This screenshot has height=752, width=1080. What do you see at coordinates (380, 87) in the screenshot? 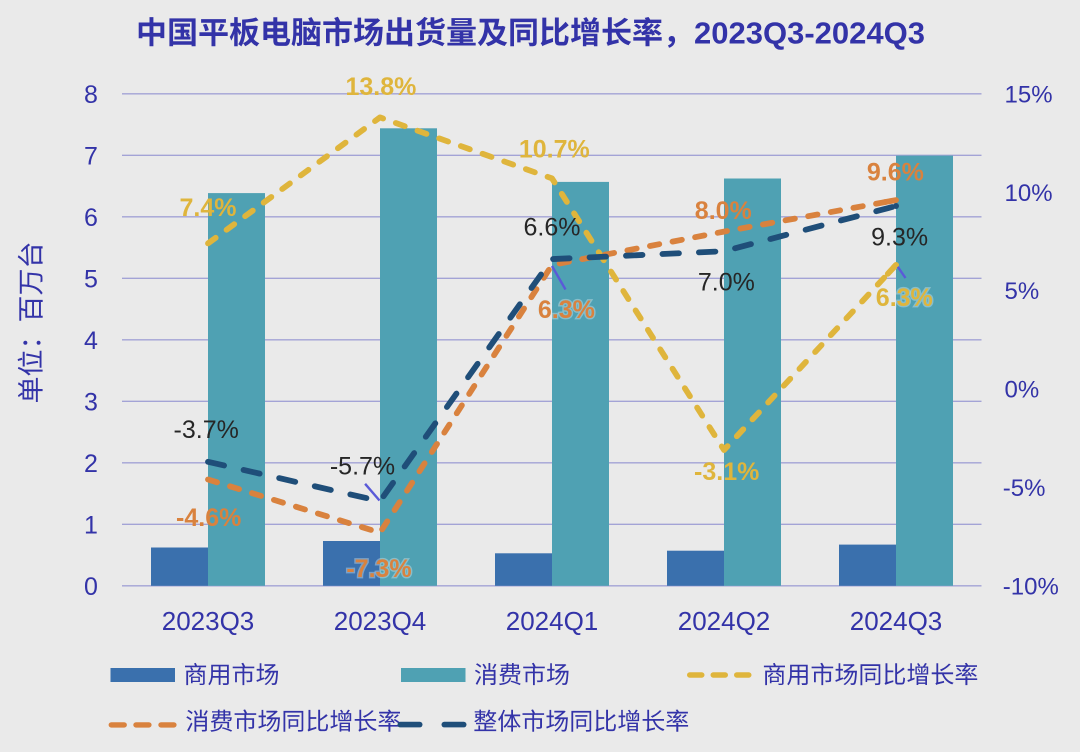
I see `svg-text: 13.8%` at bounding box center [380, 87].